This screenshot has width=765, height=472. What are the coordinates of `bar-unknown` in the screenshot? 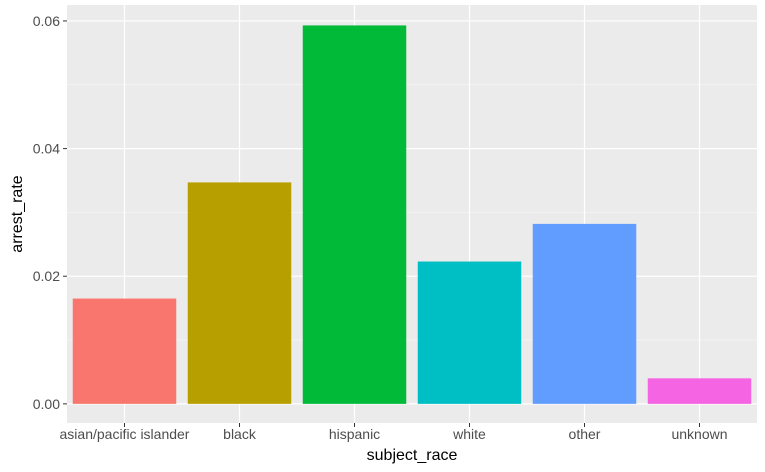 It's located at (699, 391).